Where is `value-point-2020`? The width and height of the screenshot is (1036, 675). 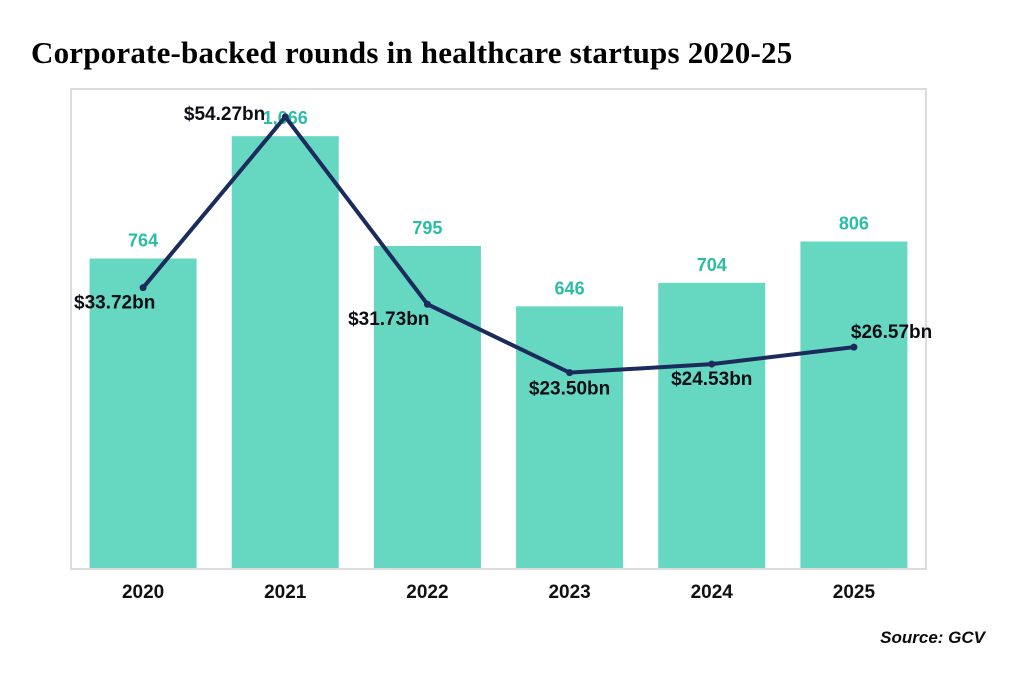 value-point-2020 is located at coordinates (143, 288).